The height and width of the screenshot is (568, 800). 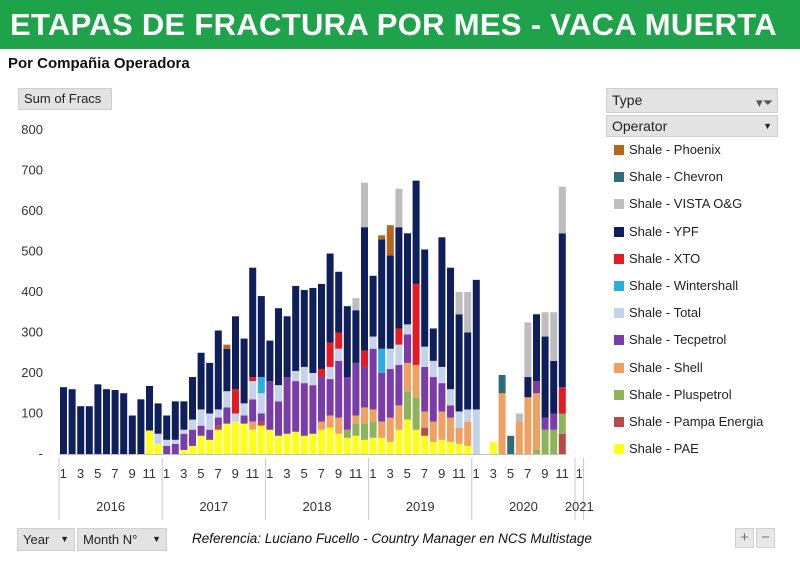 I want to click on page-title: ETAPAS DE FRACTURA POR MES - VACA MUERTA, so click(x=393, y=24).